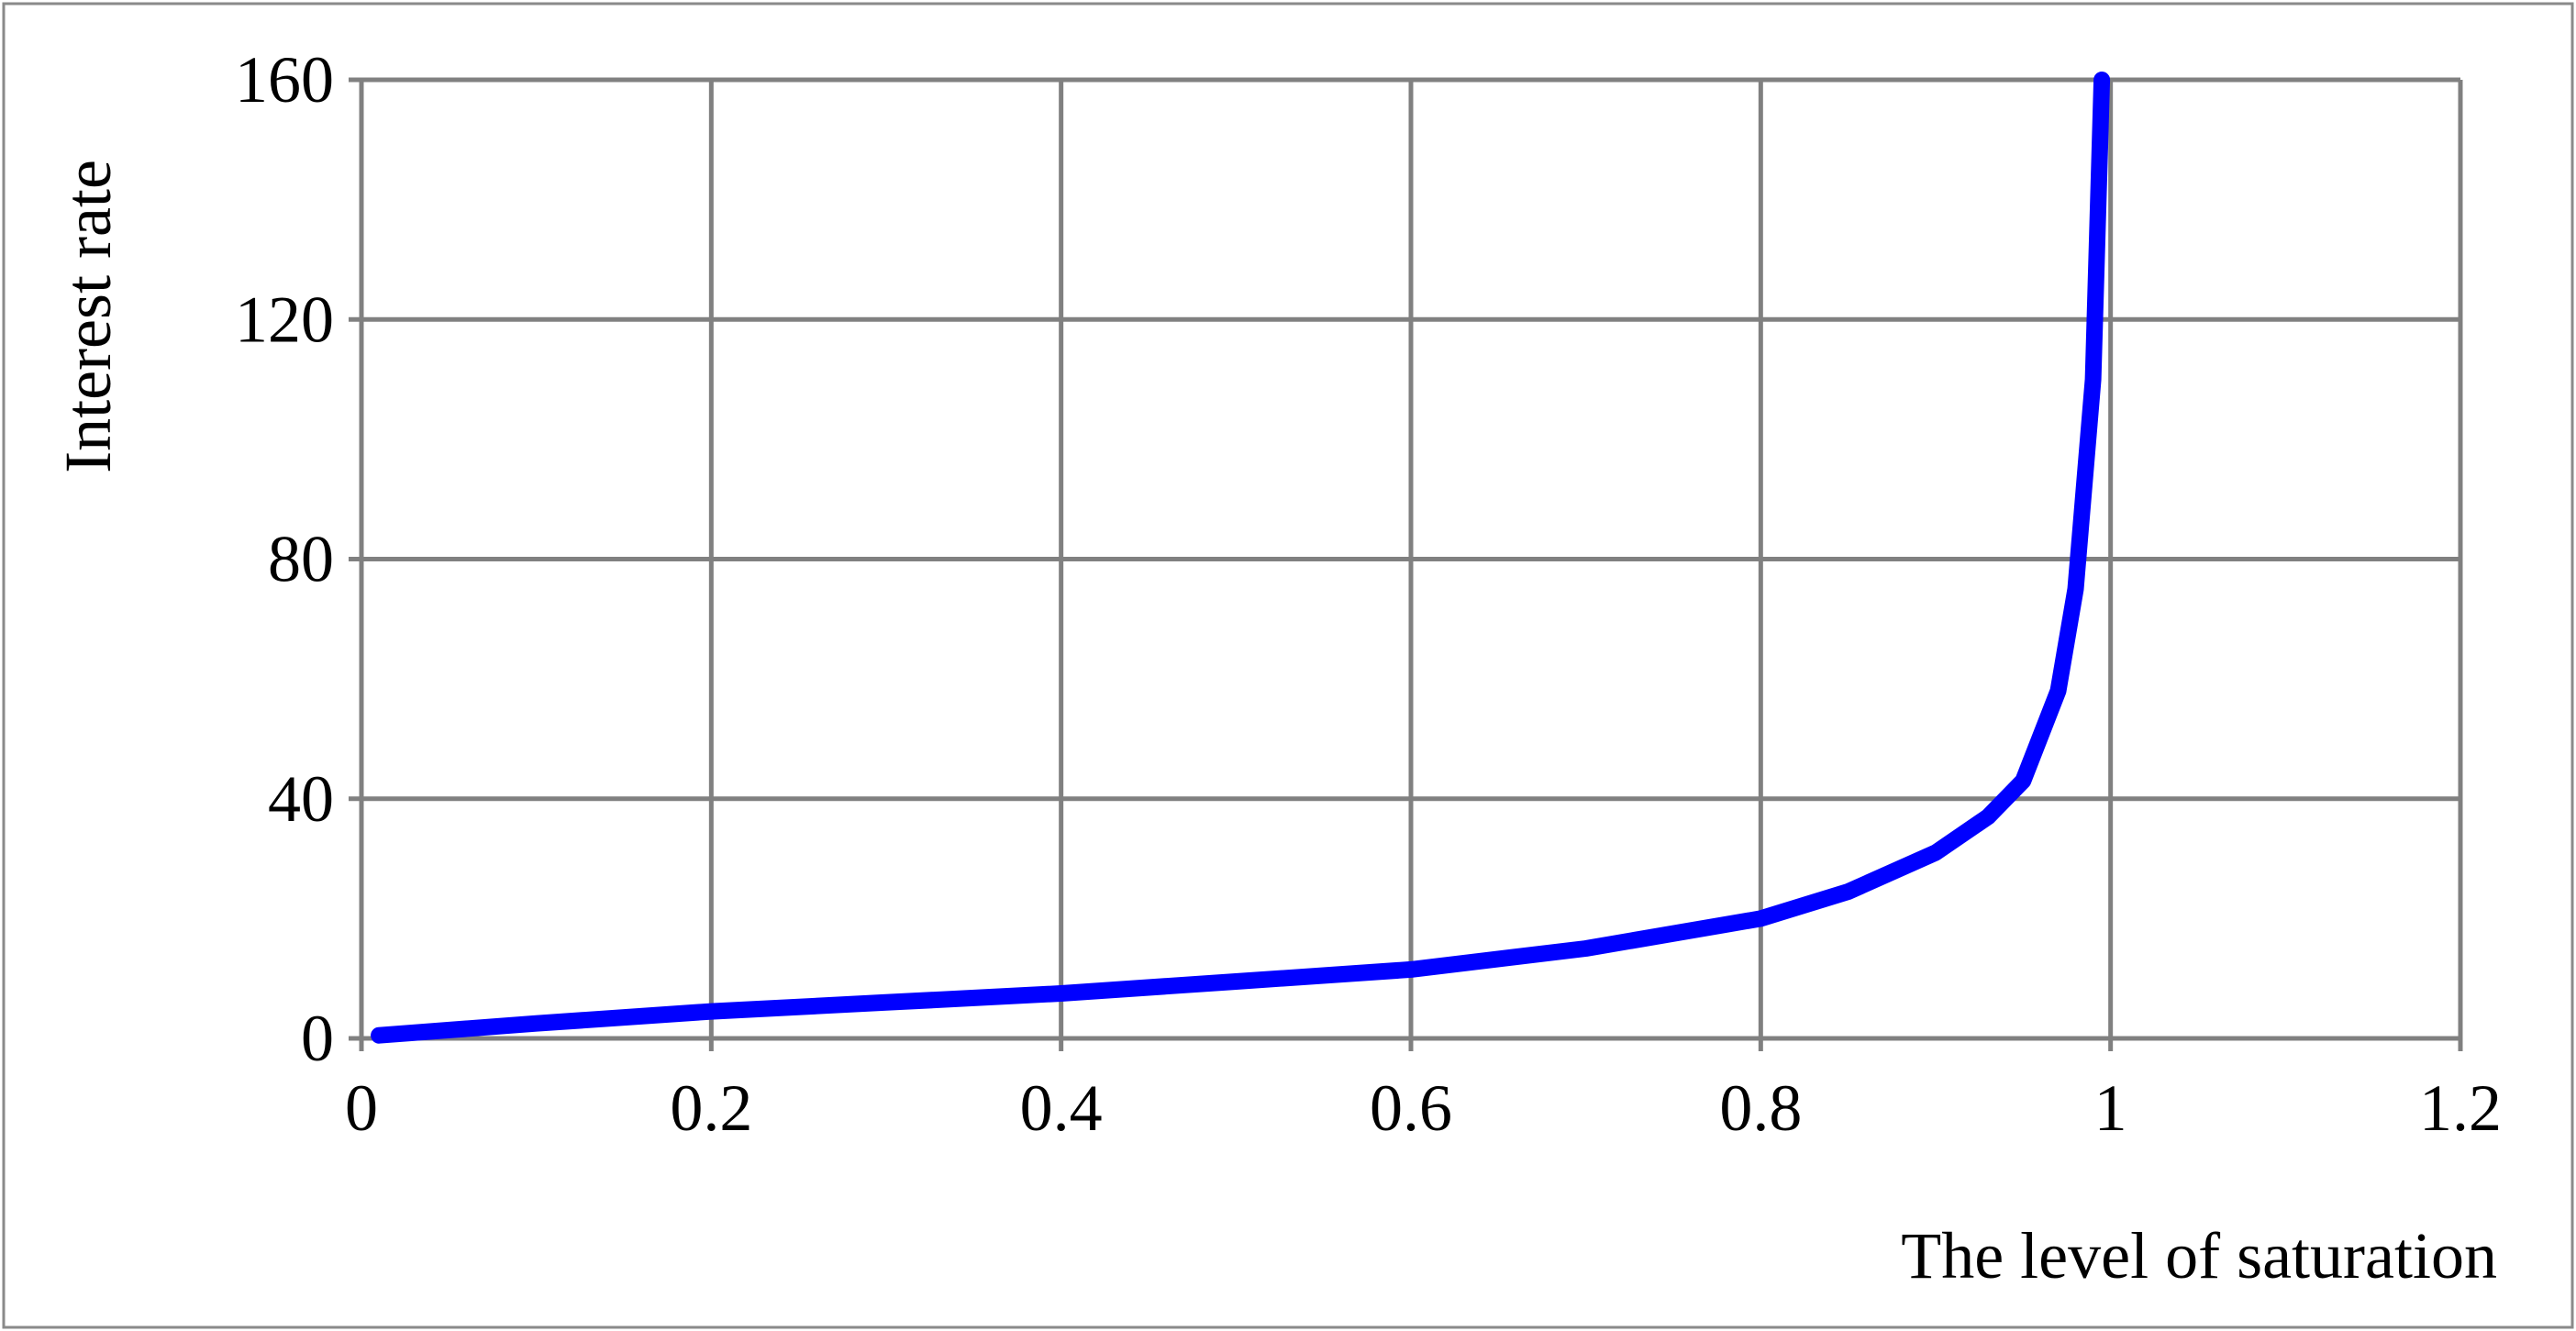 The width and height of the screenshot is (2576, 1331). I want to click on y-tick-labels: 0 40 80 120 160, so click(284, 559).